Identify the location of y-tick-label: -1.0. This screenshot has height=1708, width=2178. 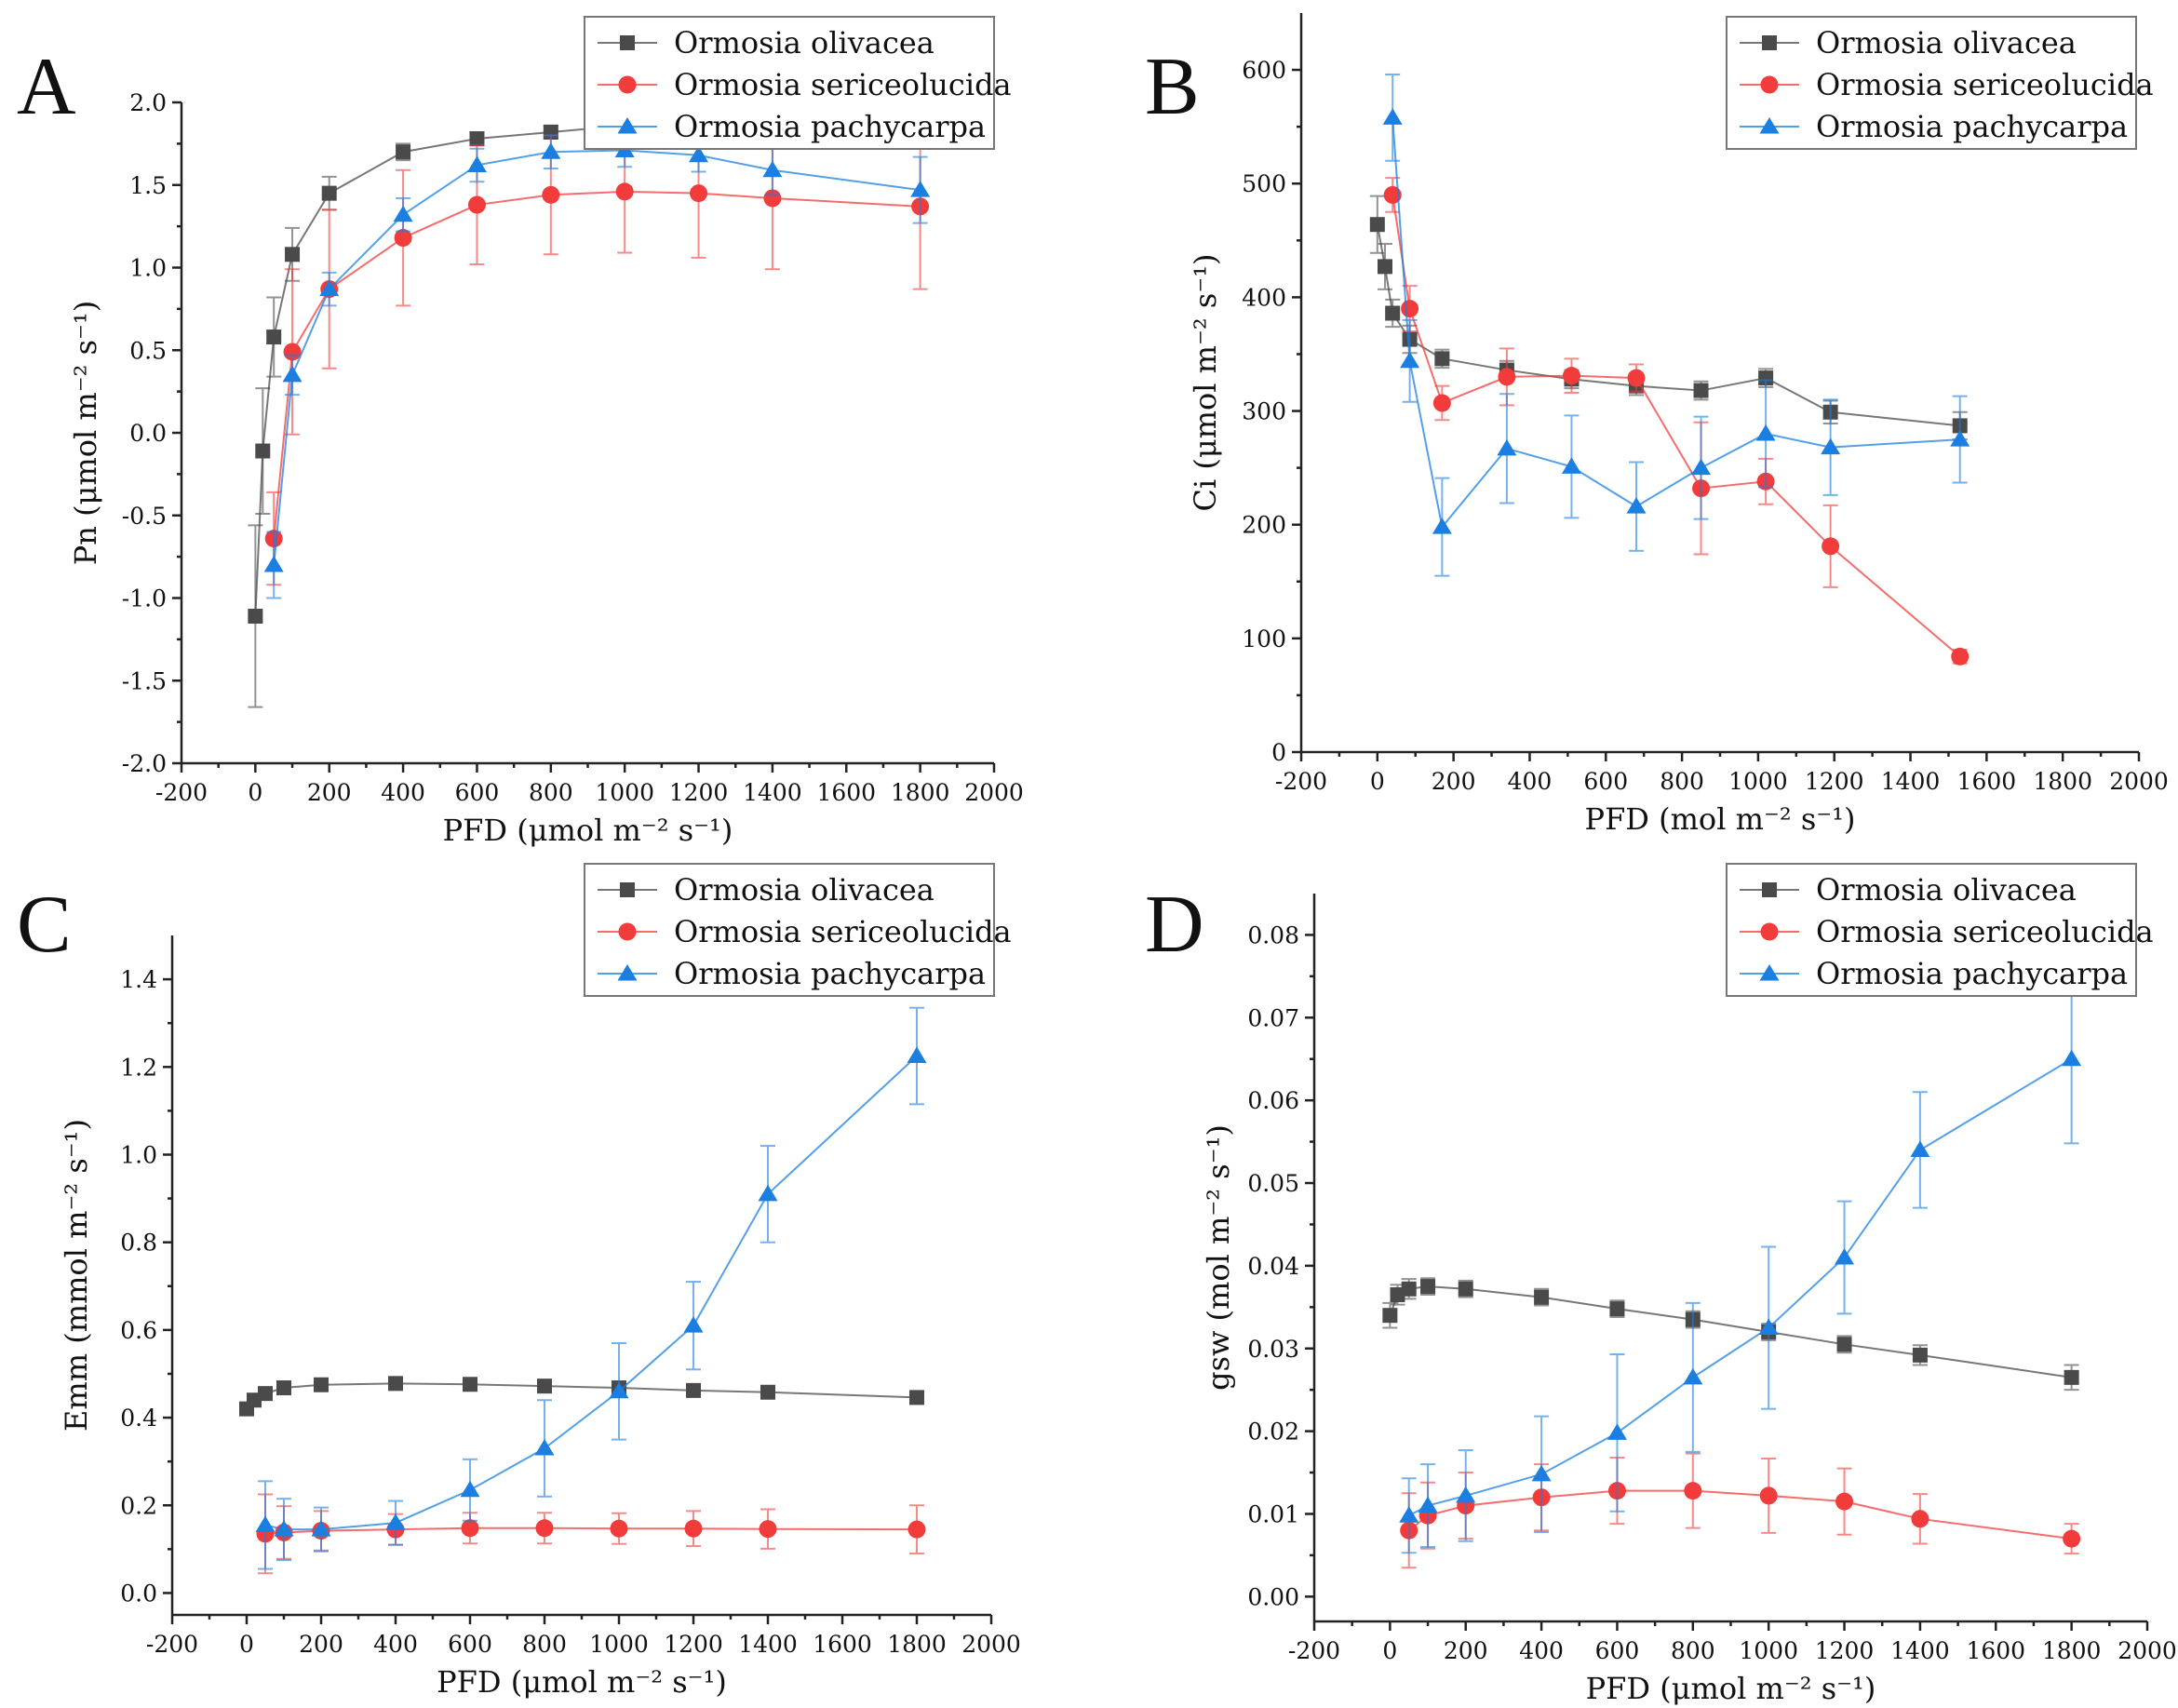
(144, 598).